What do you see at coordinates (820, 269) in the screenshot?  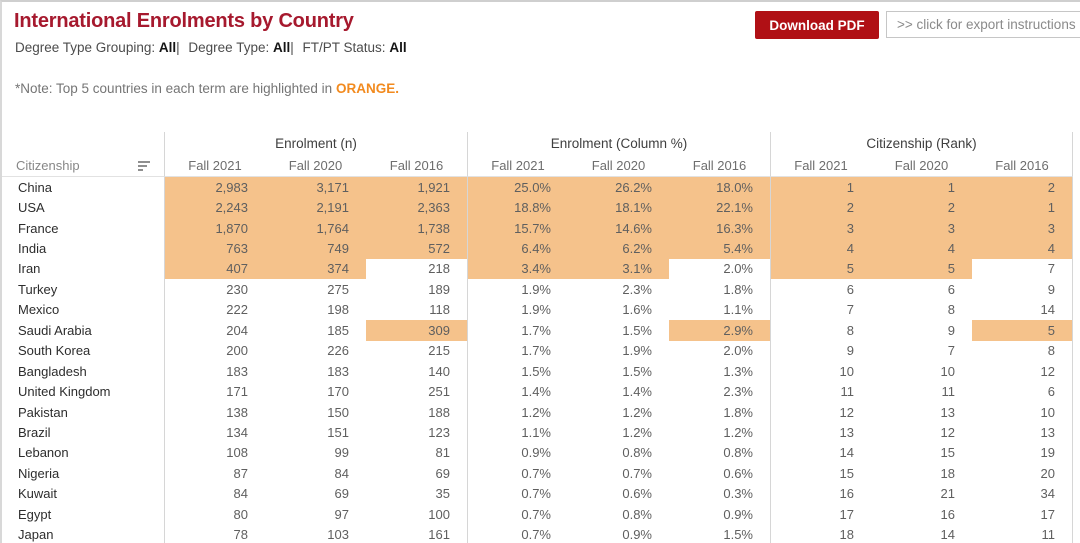 I see `cell-rank: 5` at bounding box center [820, 269].